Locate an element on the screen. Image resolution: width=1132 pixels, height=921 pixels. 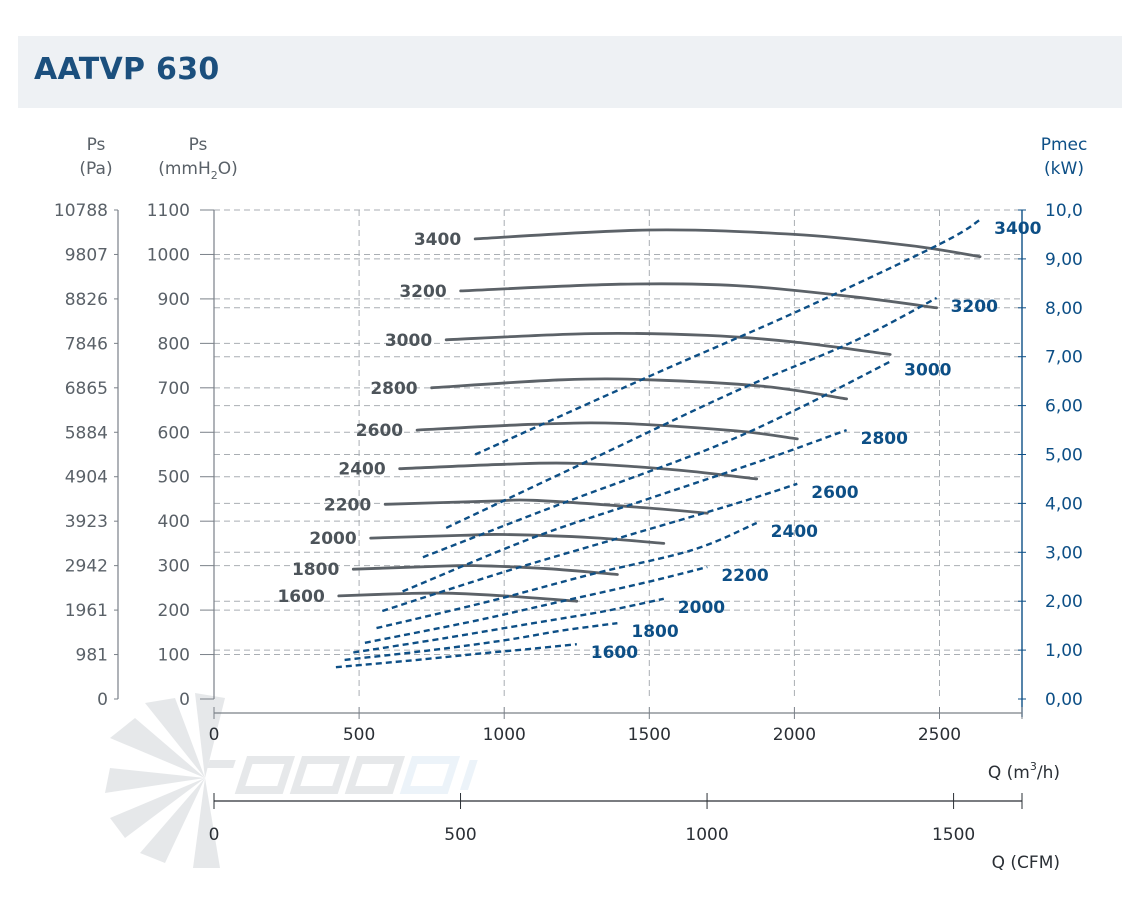
power-curve-label-2200: 2200 is located at coordinates (744, 576).